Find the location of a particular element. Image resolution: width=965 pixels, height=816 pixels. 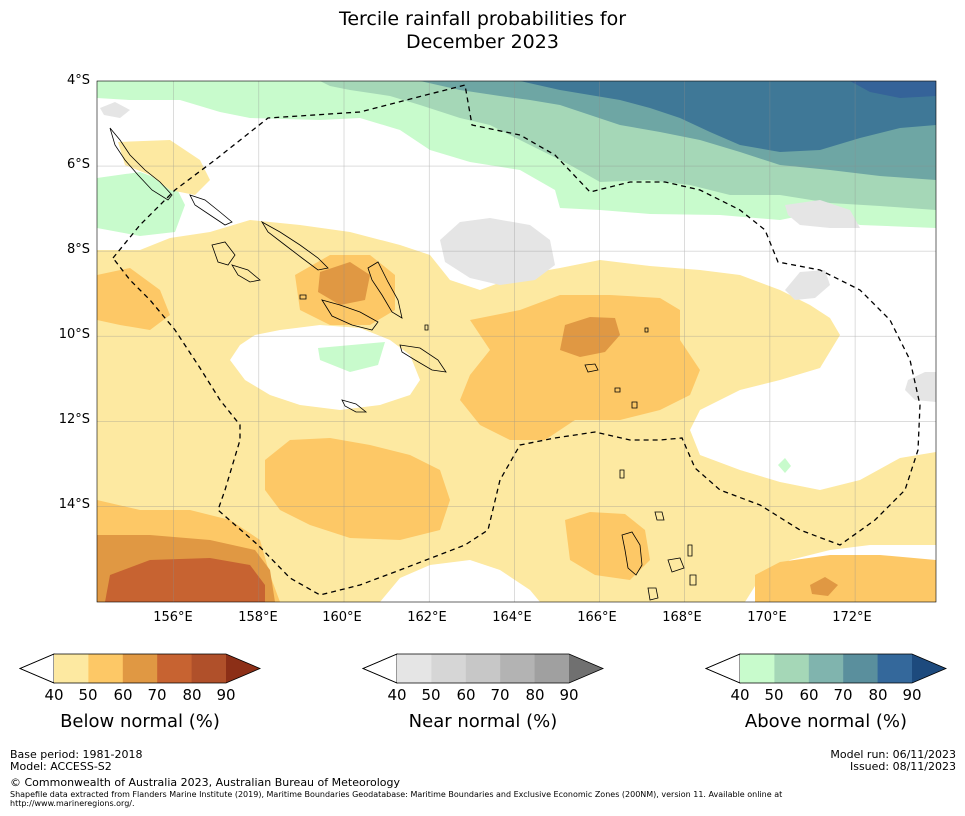

above-colorbar-outline is located at coordinates (826, 668).